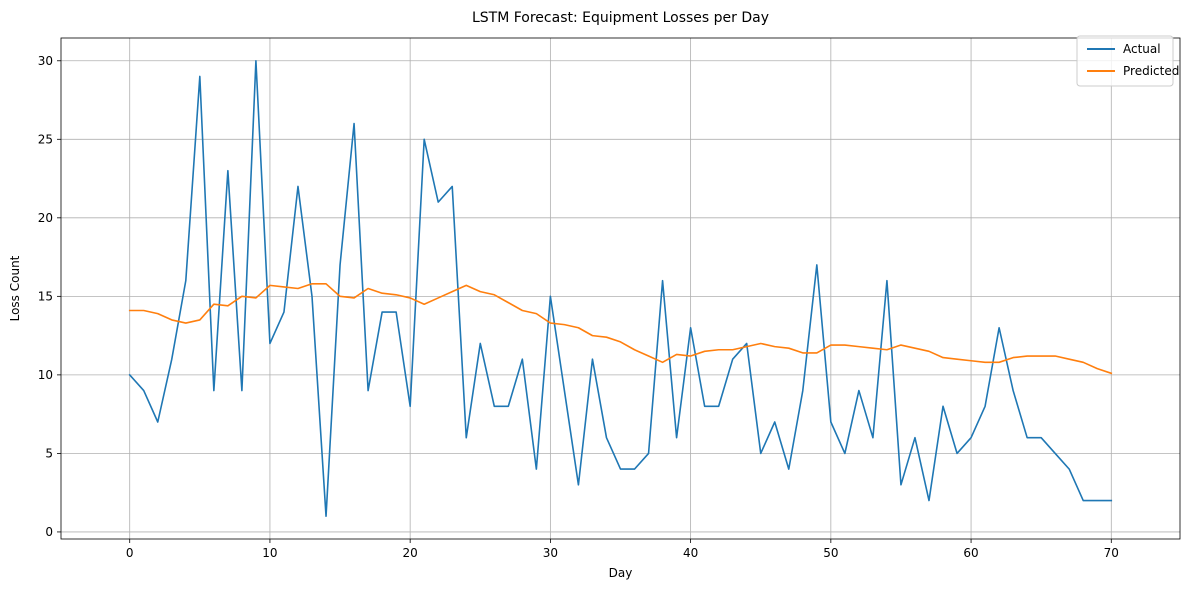 Image resolution: width=1189 pixels, height=590 pixels. Describe the element at coordinates (130, 553) in the screenshot. I see `x-tick-label: 0` at that location.